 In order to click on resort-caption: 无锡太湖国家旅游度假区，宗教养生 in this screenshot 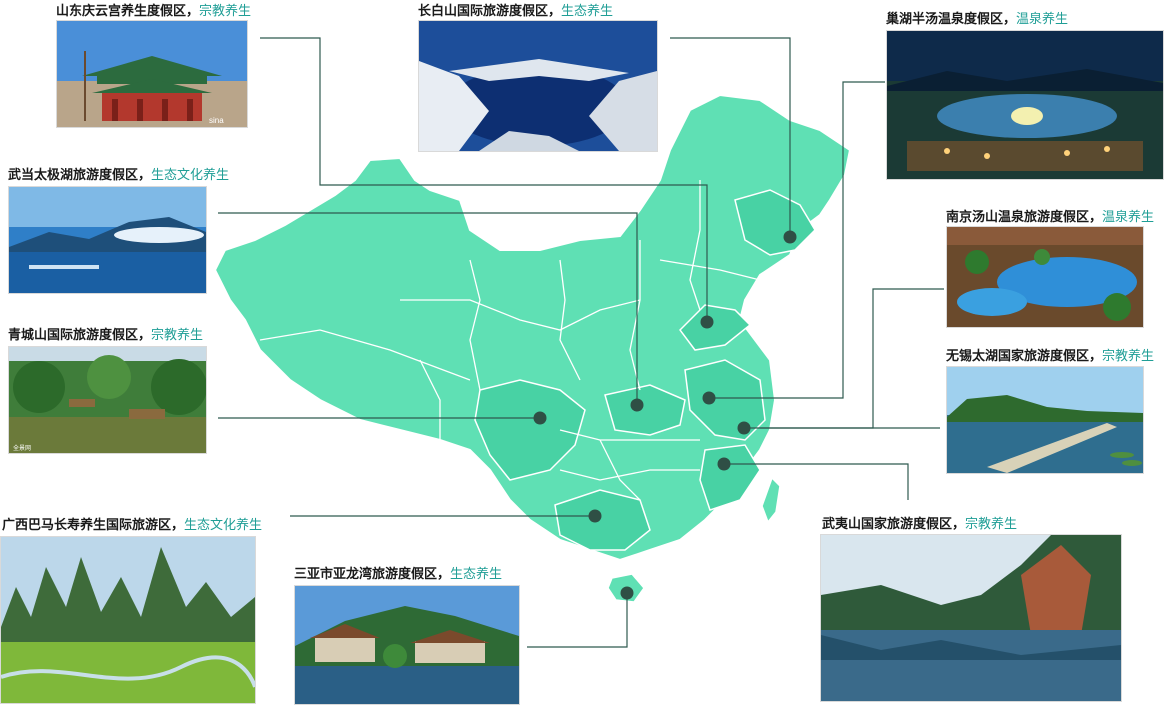, I will do `click(1050, 354)`.